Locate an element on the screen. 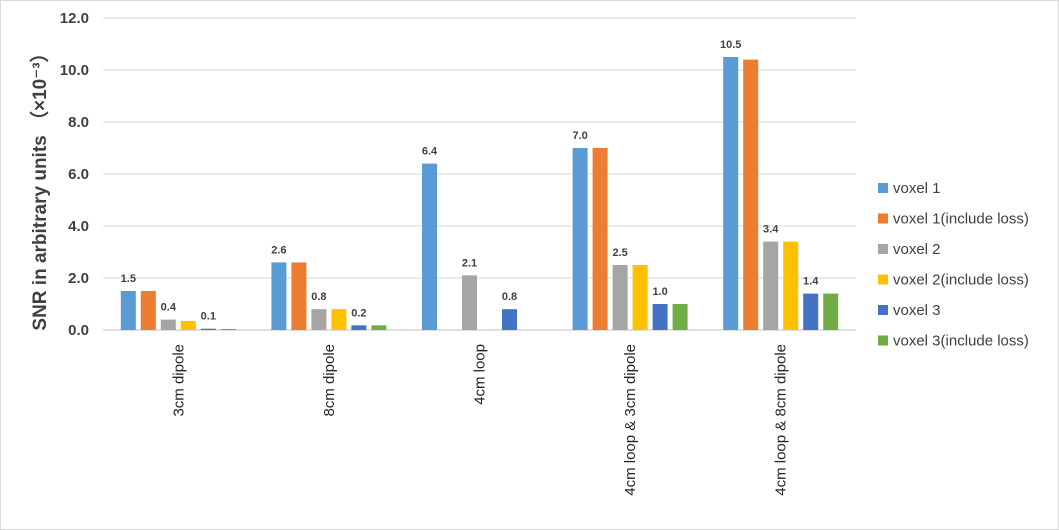 The image size is (1059, 530). data-label: 1.4 is located at coordinates (811, 282).